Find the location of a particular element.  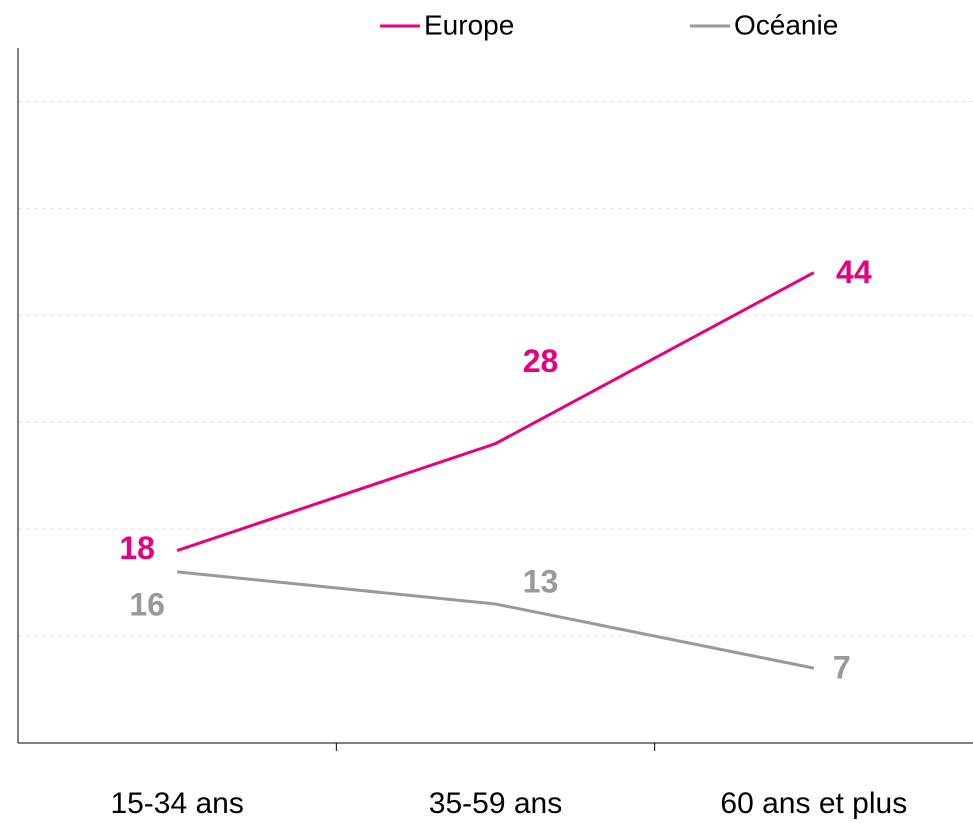

data-label: 18 is located at coordinates (137, 548).